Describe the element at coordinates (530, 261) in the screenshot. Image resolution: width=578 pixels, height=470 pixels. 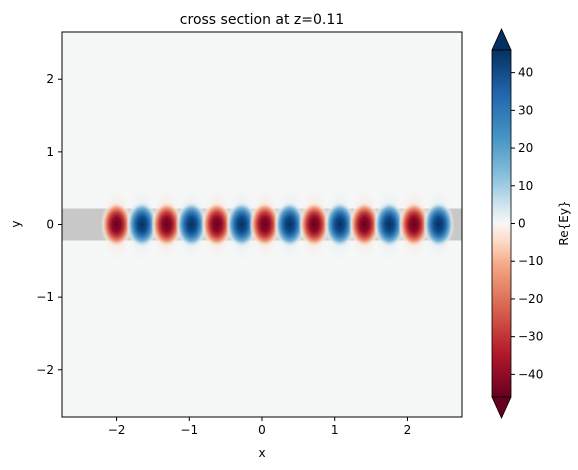
I see `colorbar-tick-label: −10` at that location.